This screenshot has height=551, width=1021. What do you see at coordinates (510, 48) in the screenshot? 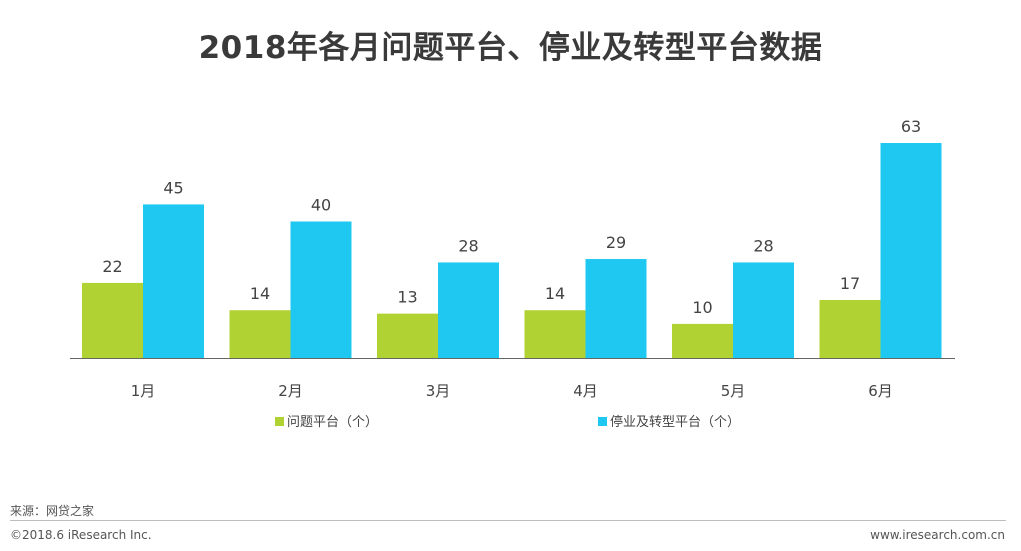
I see `chart-title: 2018年各月问题平台、停业及转型平台数据` at bounding box center [510, 48].